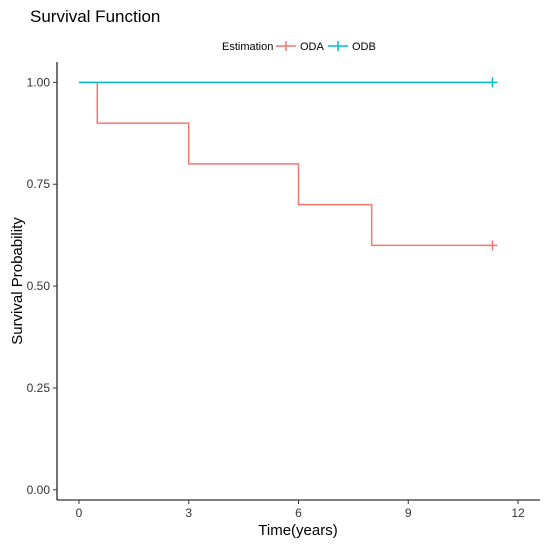 The image size is (550, 548). I want to click on legend-title: Estimation, so click(247, 47).